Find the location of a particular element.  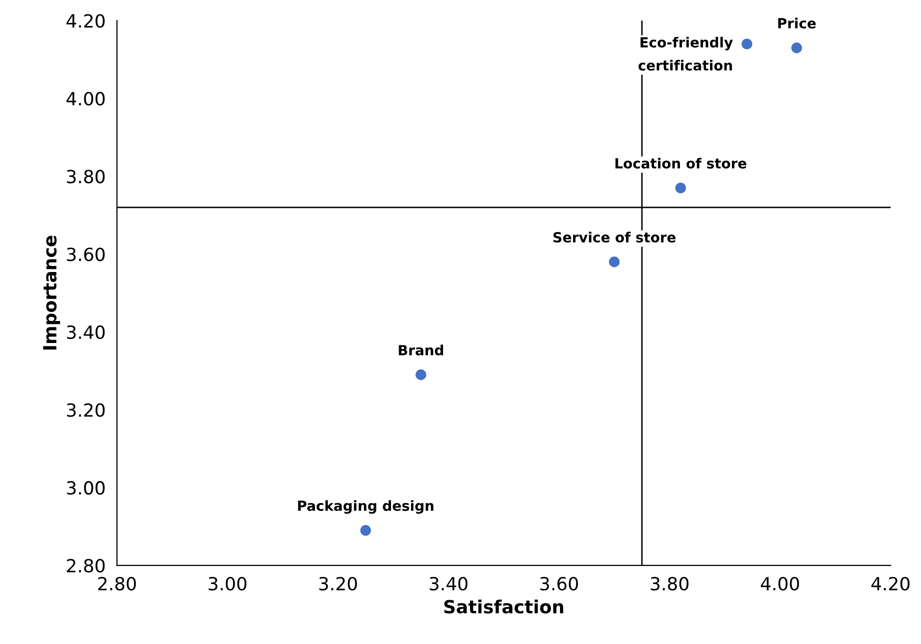

y-tick-label: 4.20 is located at coordinates (85, 21).